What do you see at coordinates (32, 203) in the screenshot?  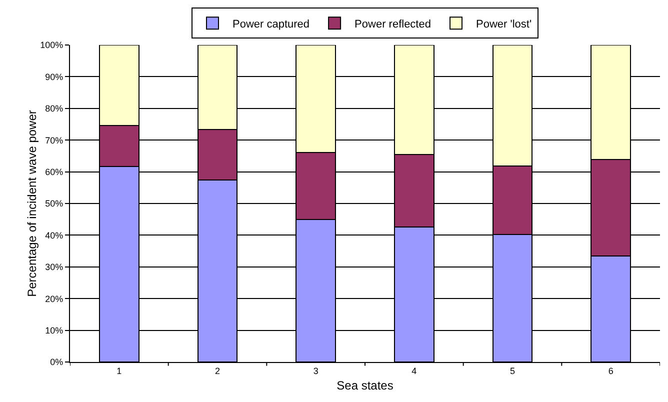 I see `y-axis-title: Percentage of incident wave power` at bounding box center [32, 203].